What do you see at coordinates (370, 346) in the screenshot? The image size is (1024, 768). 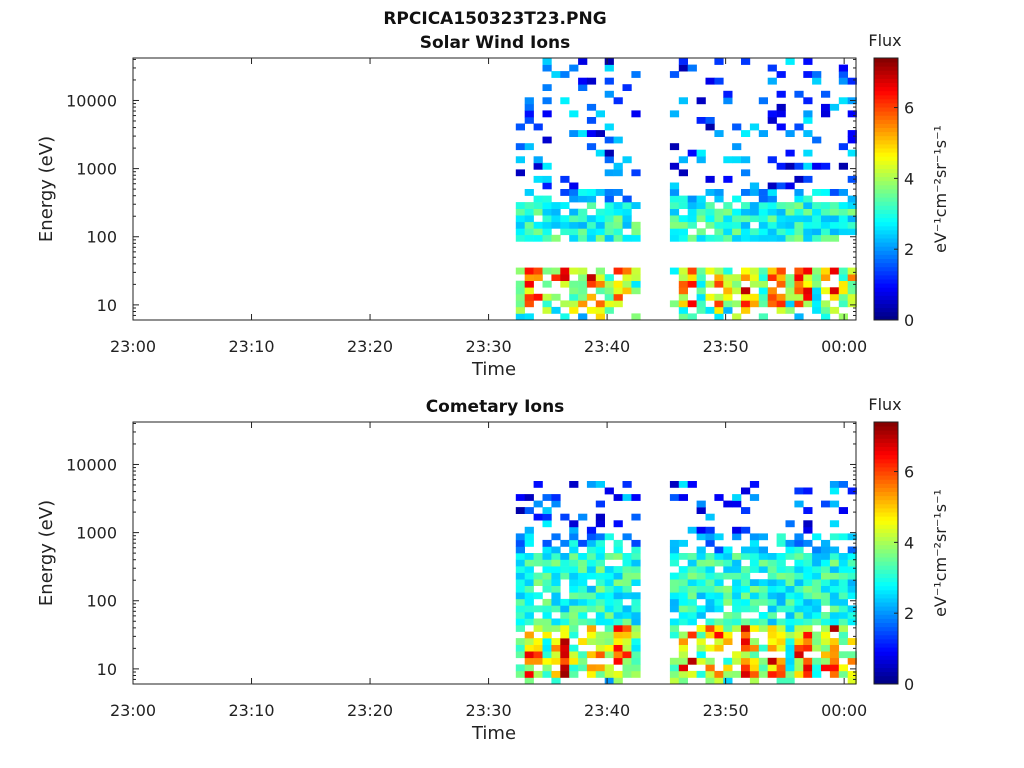 I see `x-tick-label: 23:20` at bounding box center [370, 346].